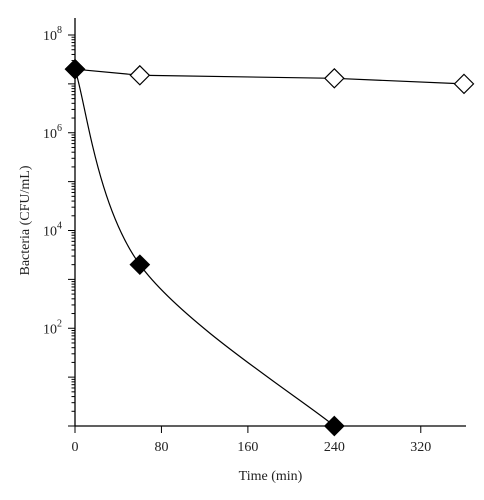 This screenshot has width=484, height=500. I want to click on series-open-line, so click(269, 76).